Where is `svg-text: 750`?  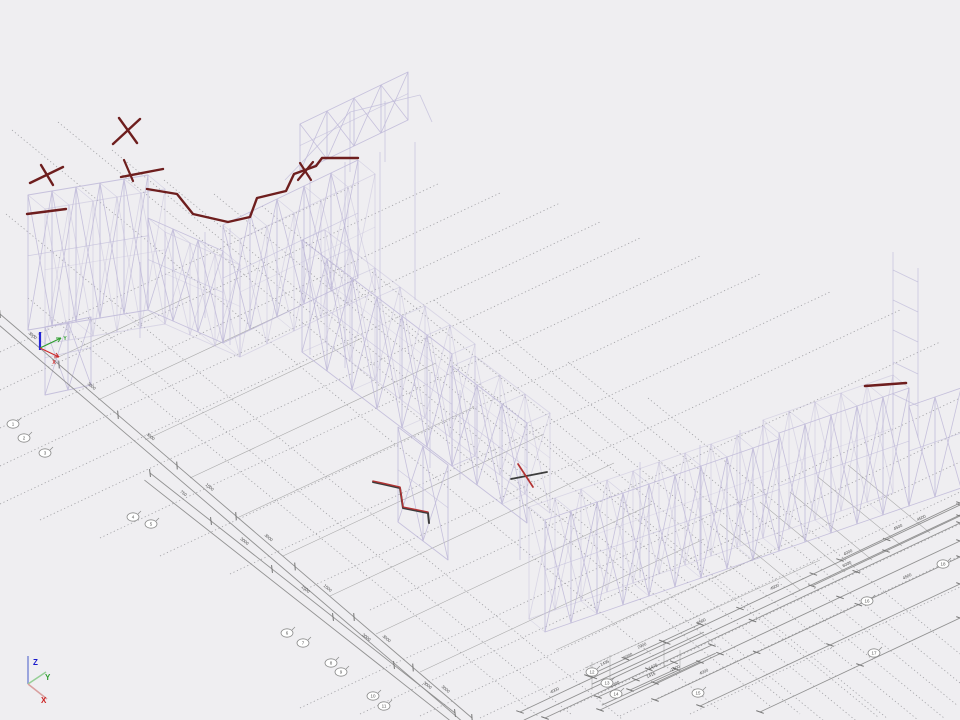
svg-text: 750 is located at coordinates (183, 493).